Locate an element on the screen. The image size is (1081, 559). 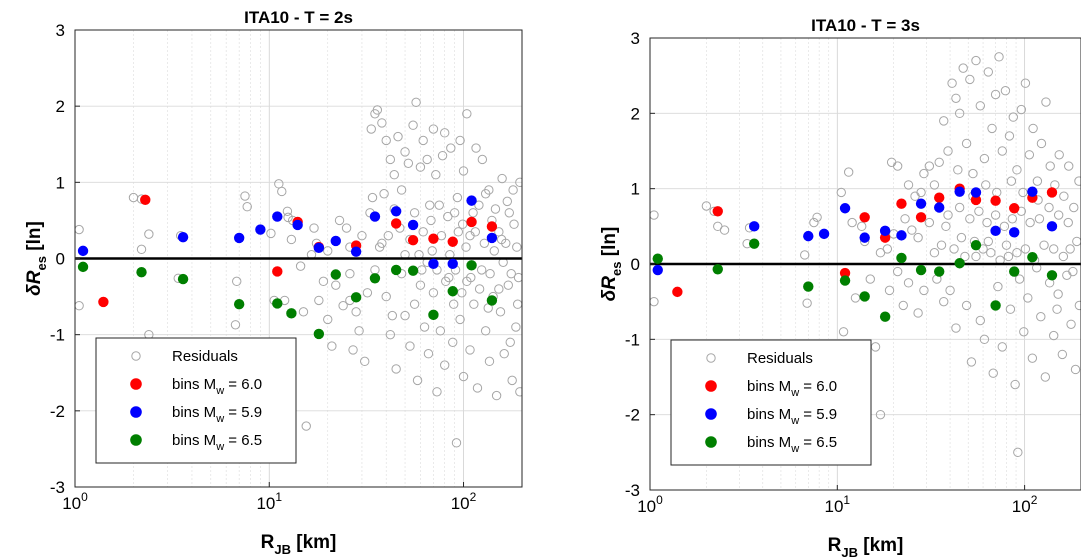
chart-title: ITA10 - T = 2s is located at coordinates (298, 17).